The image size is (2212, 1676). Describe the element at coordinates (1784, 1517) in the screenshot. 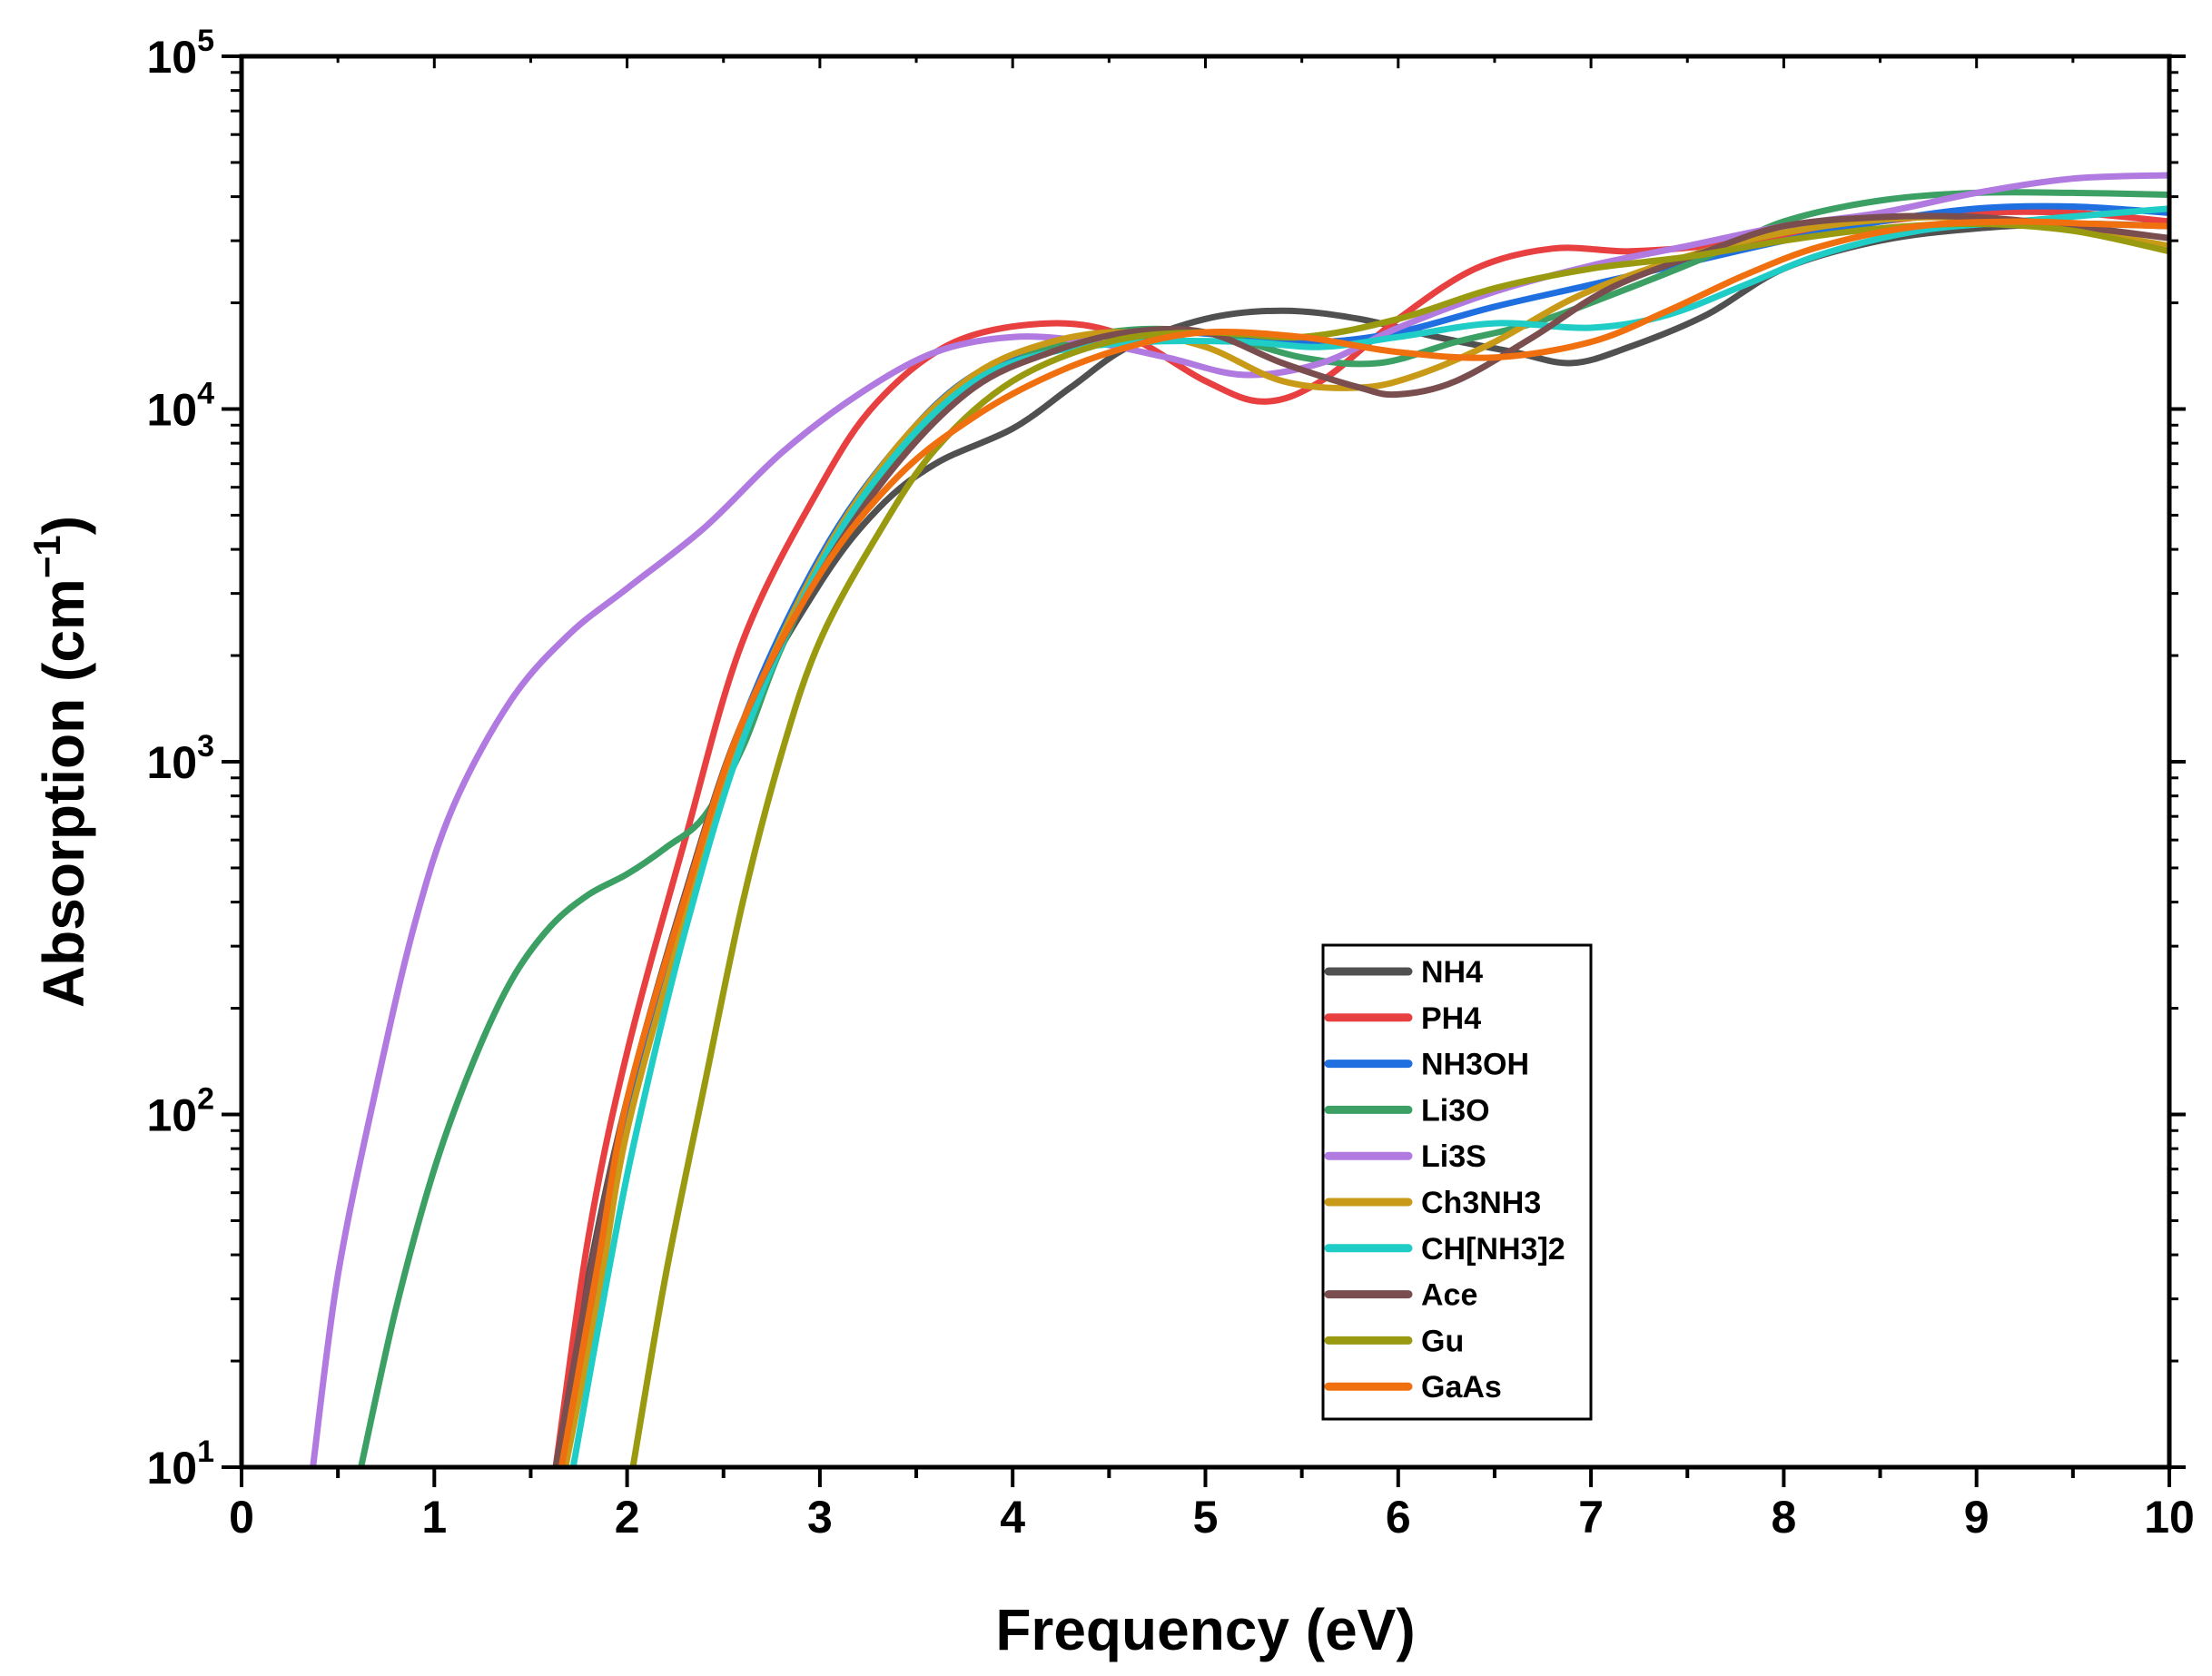

I see `x-tick-label: 8` at that location.